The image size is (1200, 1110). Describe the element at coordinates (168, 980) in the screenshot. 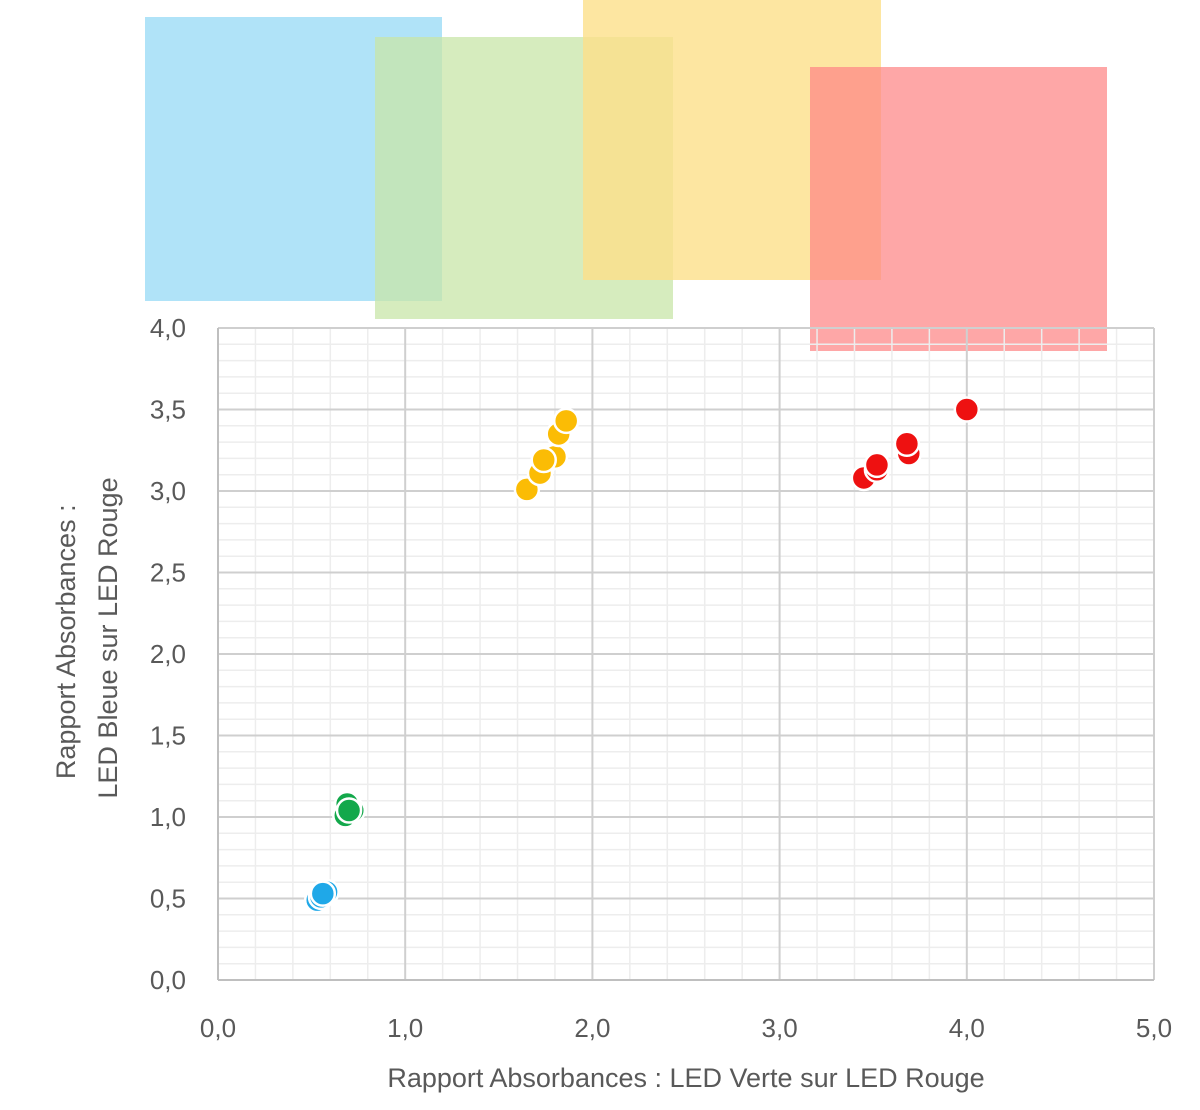

I see `y-tick-label: 0,0` at that location.